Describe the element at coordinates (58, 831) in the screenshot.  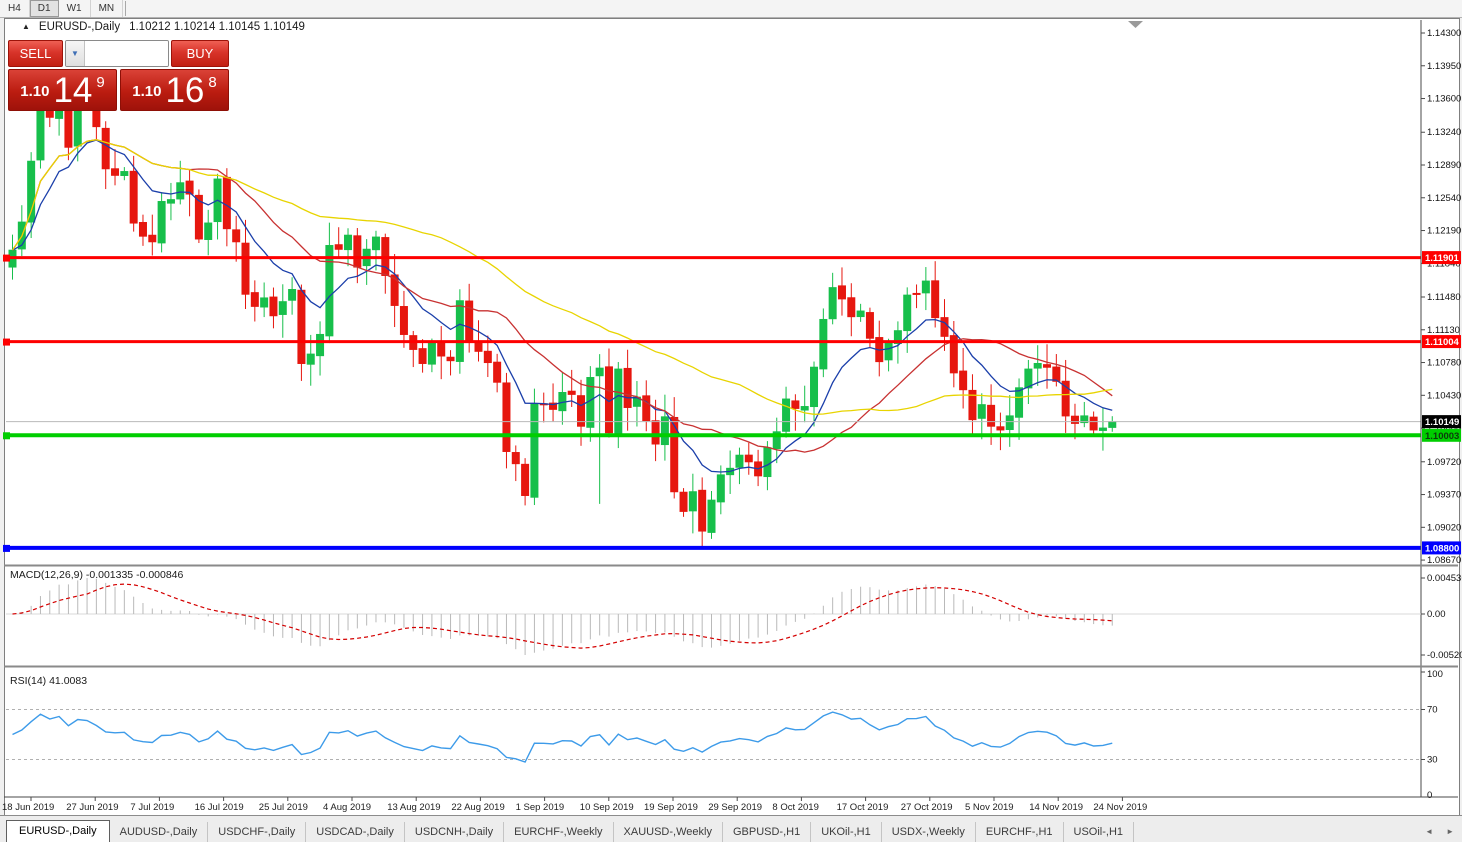
I see `chart-tab-eurusd--daily: EURUSD-,Daily` at that location.